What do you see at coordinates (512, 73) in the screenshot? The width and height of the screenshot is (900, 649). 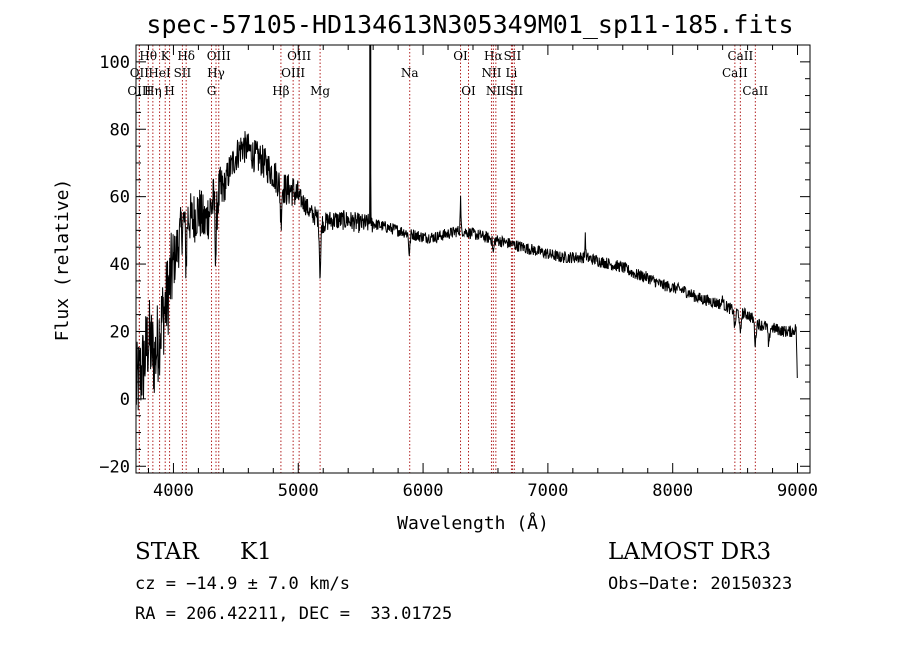 I see `spectral-line-label: Li` at bounding box center [512, 73].